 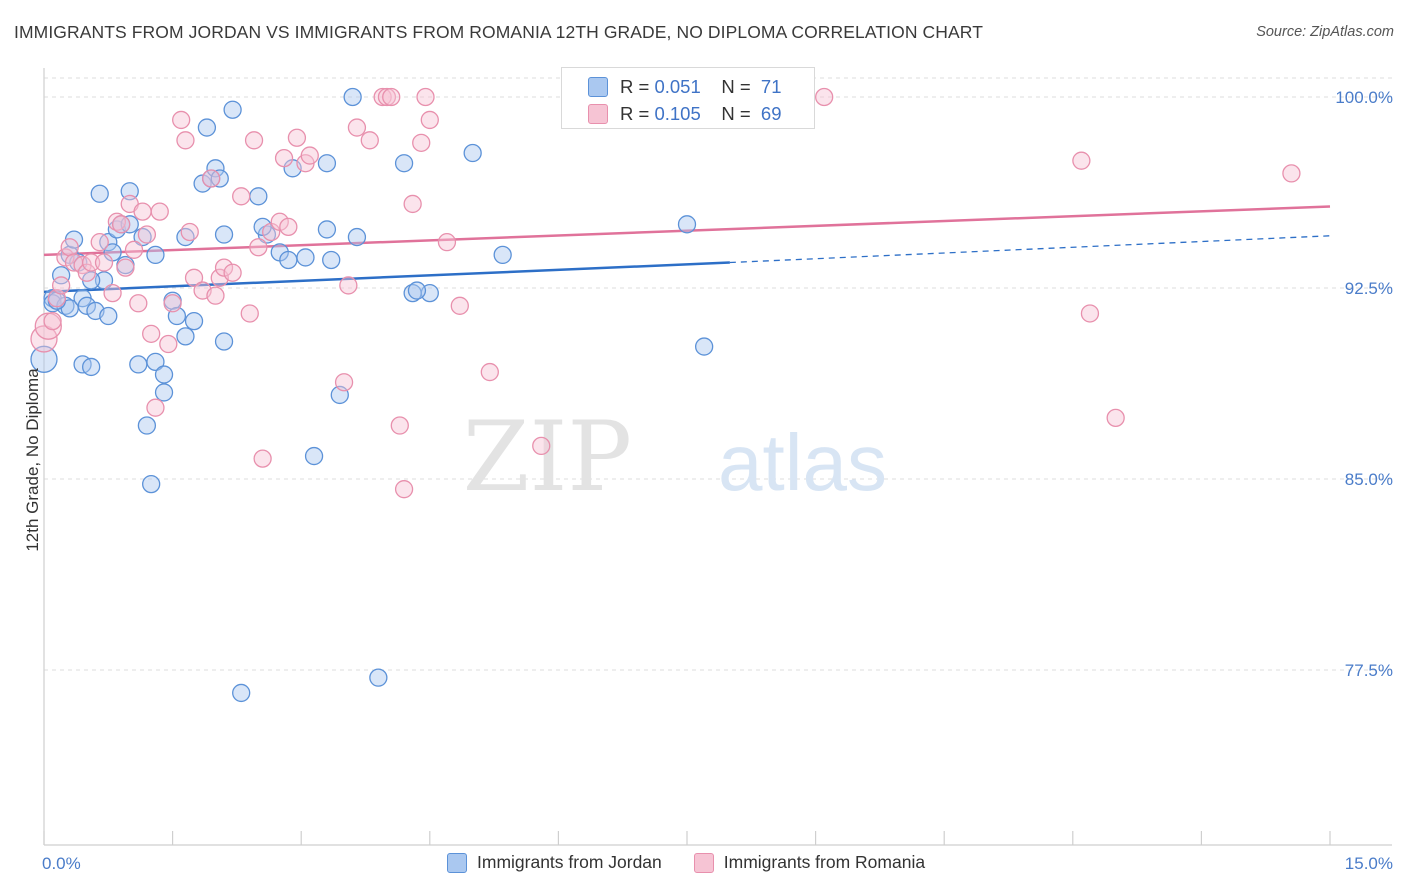 I want to click on romania-n-label: N =, so click(x=738, y=113).